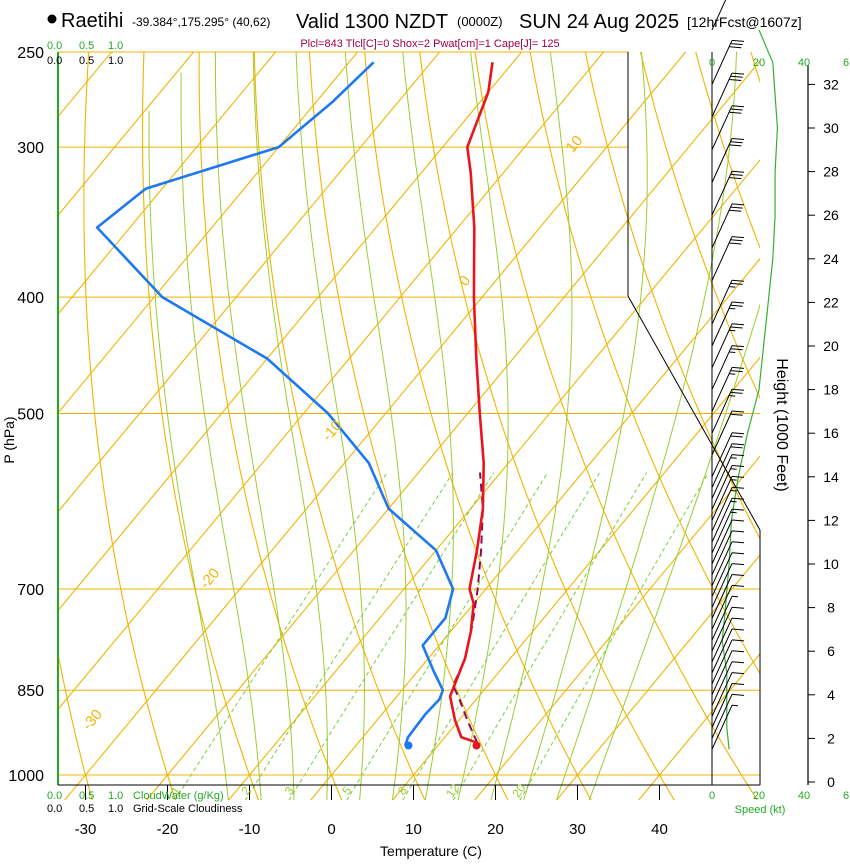  Describe the element at coordinates (30, 298) in the screenshot. I see `pressure-tick-label: 400` at that location.